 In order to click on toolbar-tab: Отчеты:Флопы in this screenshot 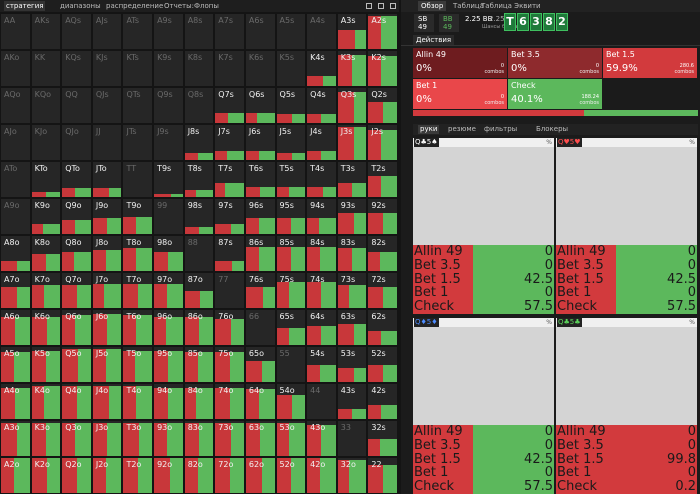, I will do `click(191, 6)`.